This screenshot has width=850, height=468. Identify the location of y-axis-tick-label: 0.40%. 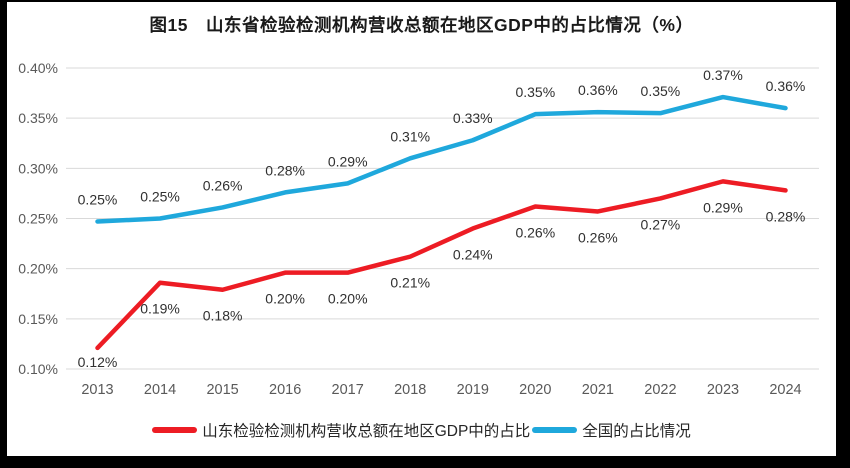
(38, 68).